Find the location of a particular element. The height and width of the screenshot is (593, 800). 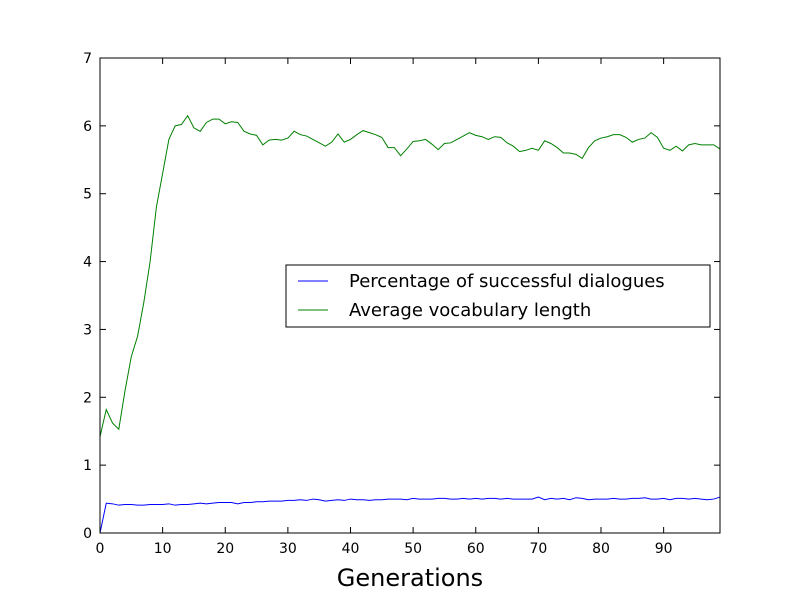

y-tick-label-5: 5 is located at coordinates (87, 195).